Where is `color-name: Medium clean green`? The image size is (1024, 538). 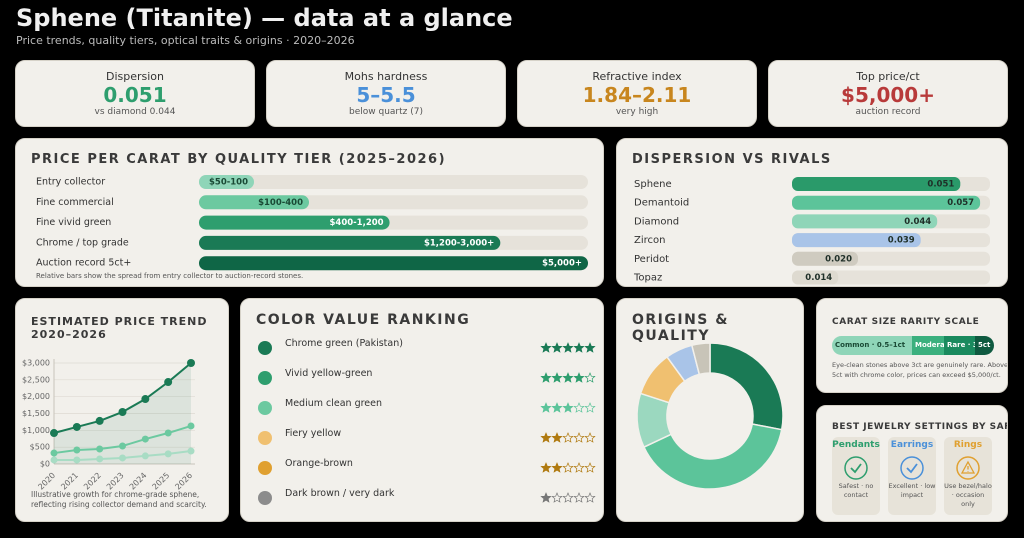 color-name: Medium clean green is located at coordinates (334, 403).